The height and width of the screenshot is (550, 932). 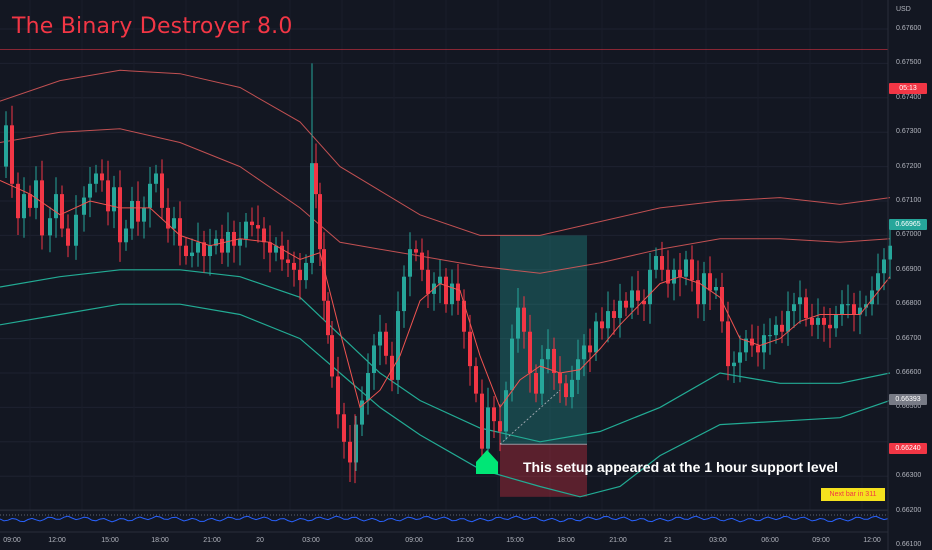 I want to click on price-tick-label: 0.67500, so click(x=909, y=62).